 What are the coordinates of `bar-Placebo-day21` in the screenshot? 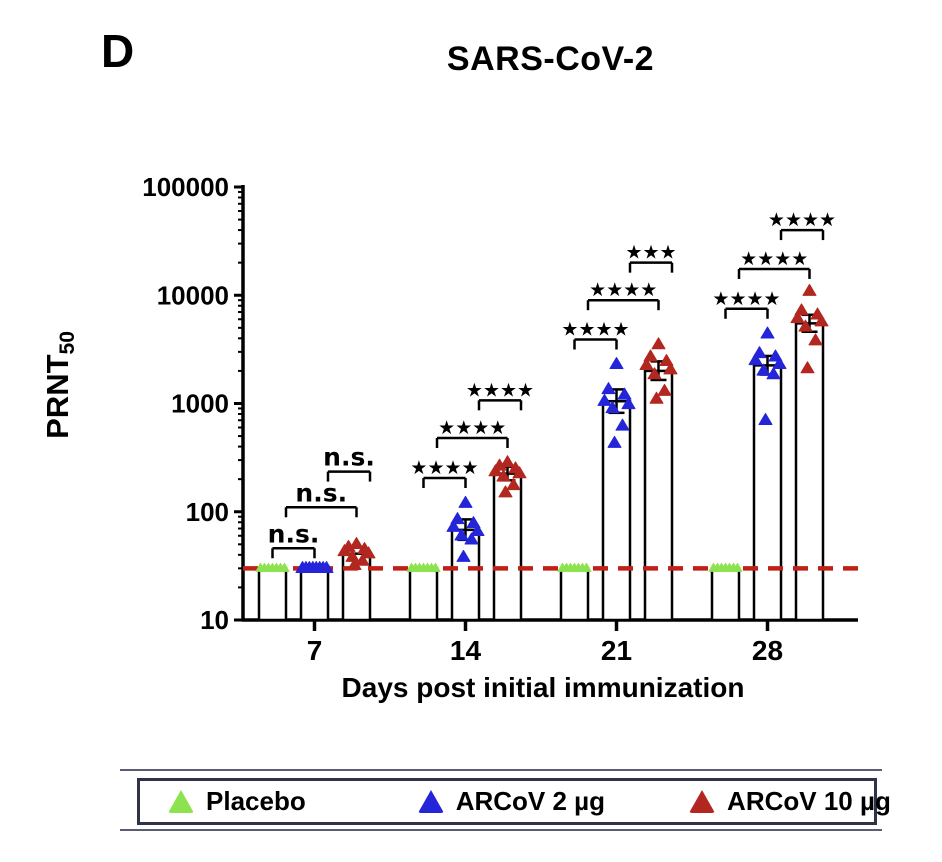 It's located at (574, 594).